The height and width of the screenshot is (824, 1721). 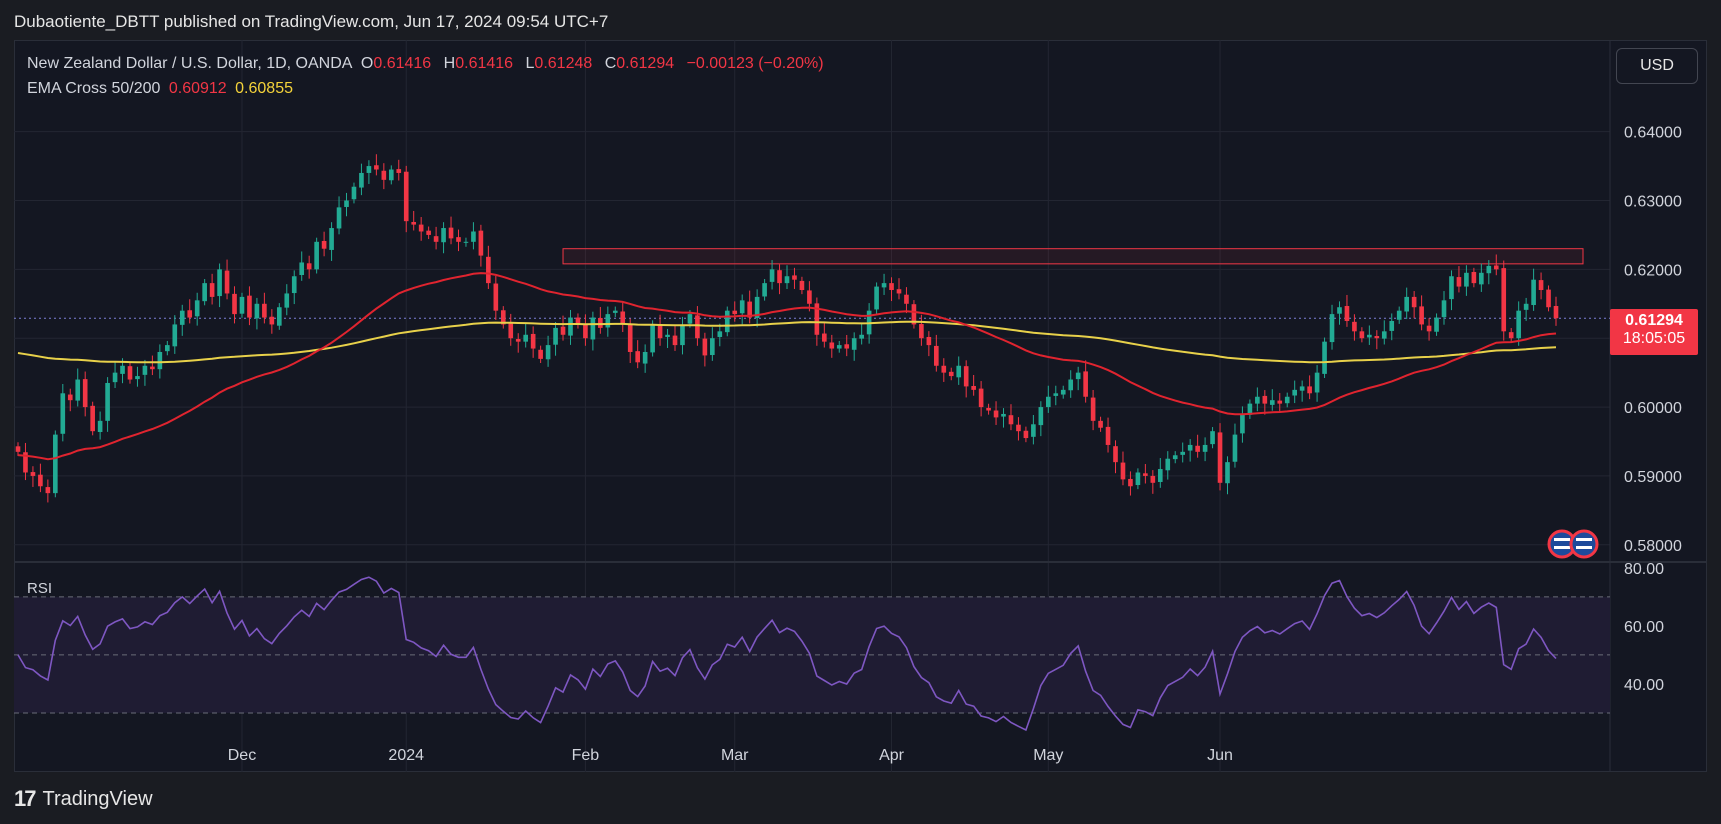 I want to click on resistance-zone, so click(x=1073, y=256).